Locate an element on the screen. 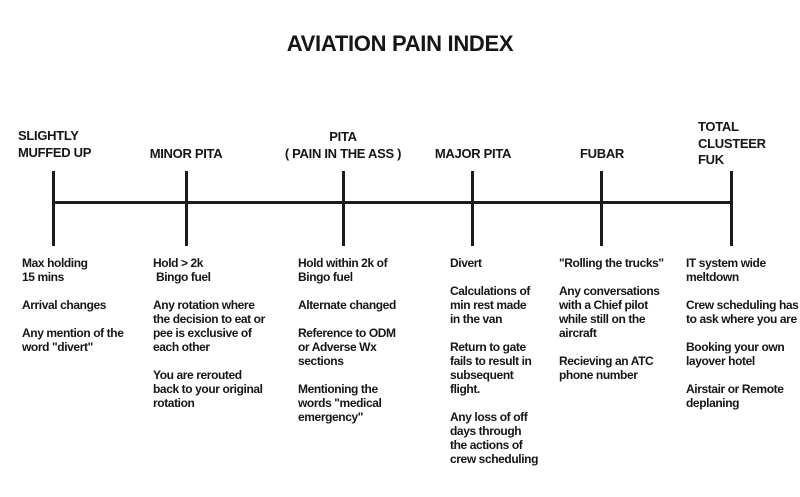 Image resolution: width=800 pixels, height=497 pixels. pain-item: IT system wide meltdown is located at coordinates (726, 270).